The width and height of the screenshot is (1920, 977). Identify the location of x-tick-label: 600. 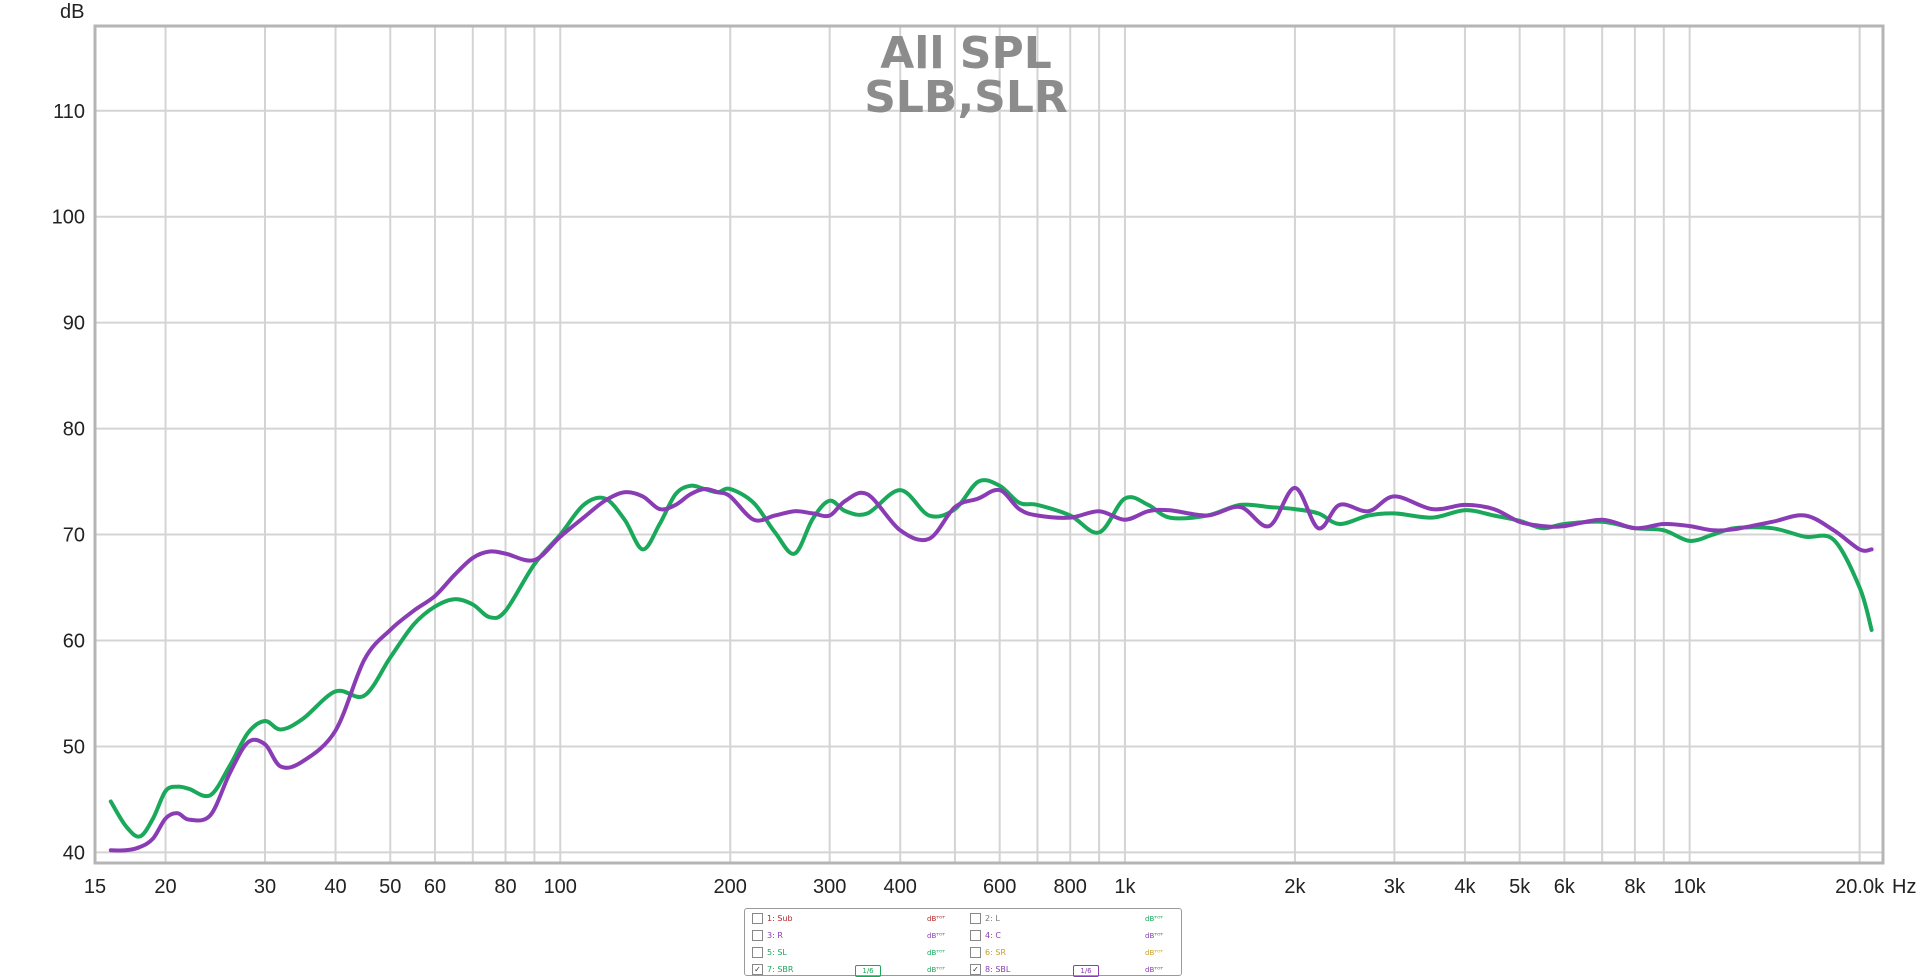
(999, 887).